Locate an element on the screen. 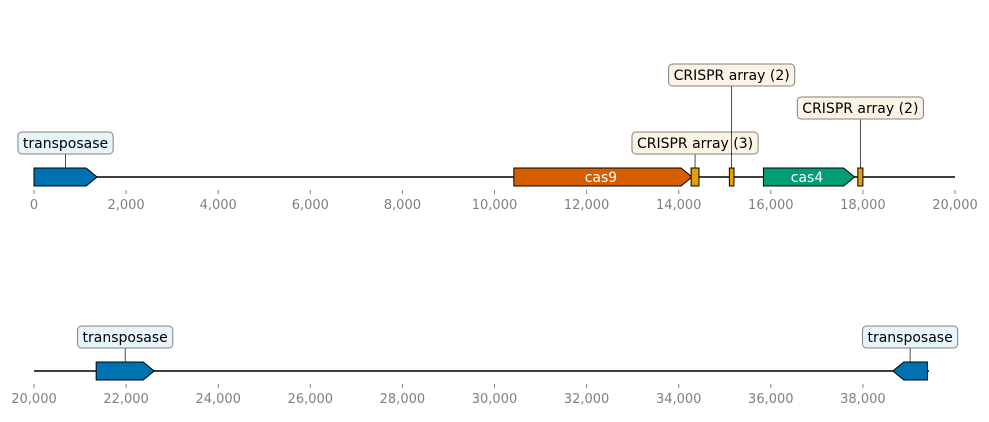 This screenshot has width=989, height=422. axis-tick-label: 34,000 is located at coordinates (679, 399).